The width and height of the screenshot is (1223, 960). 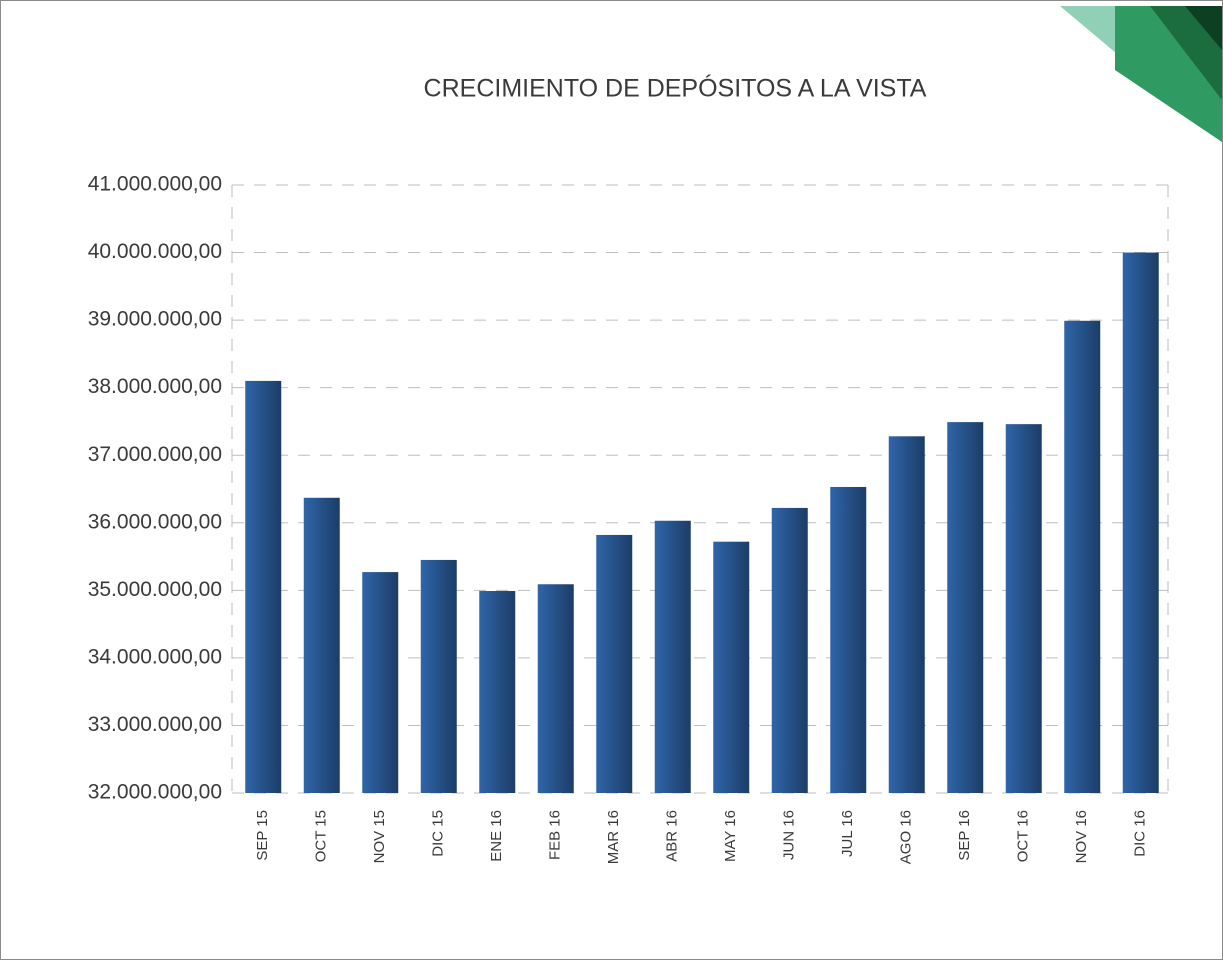 I want to click on x-tick-label: ABR 16, so click(x=672, y=836).